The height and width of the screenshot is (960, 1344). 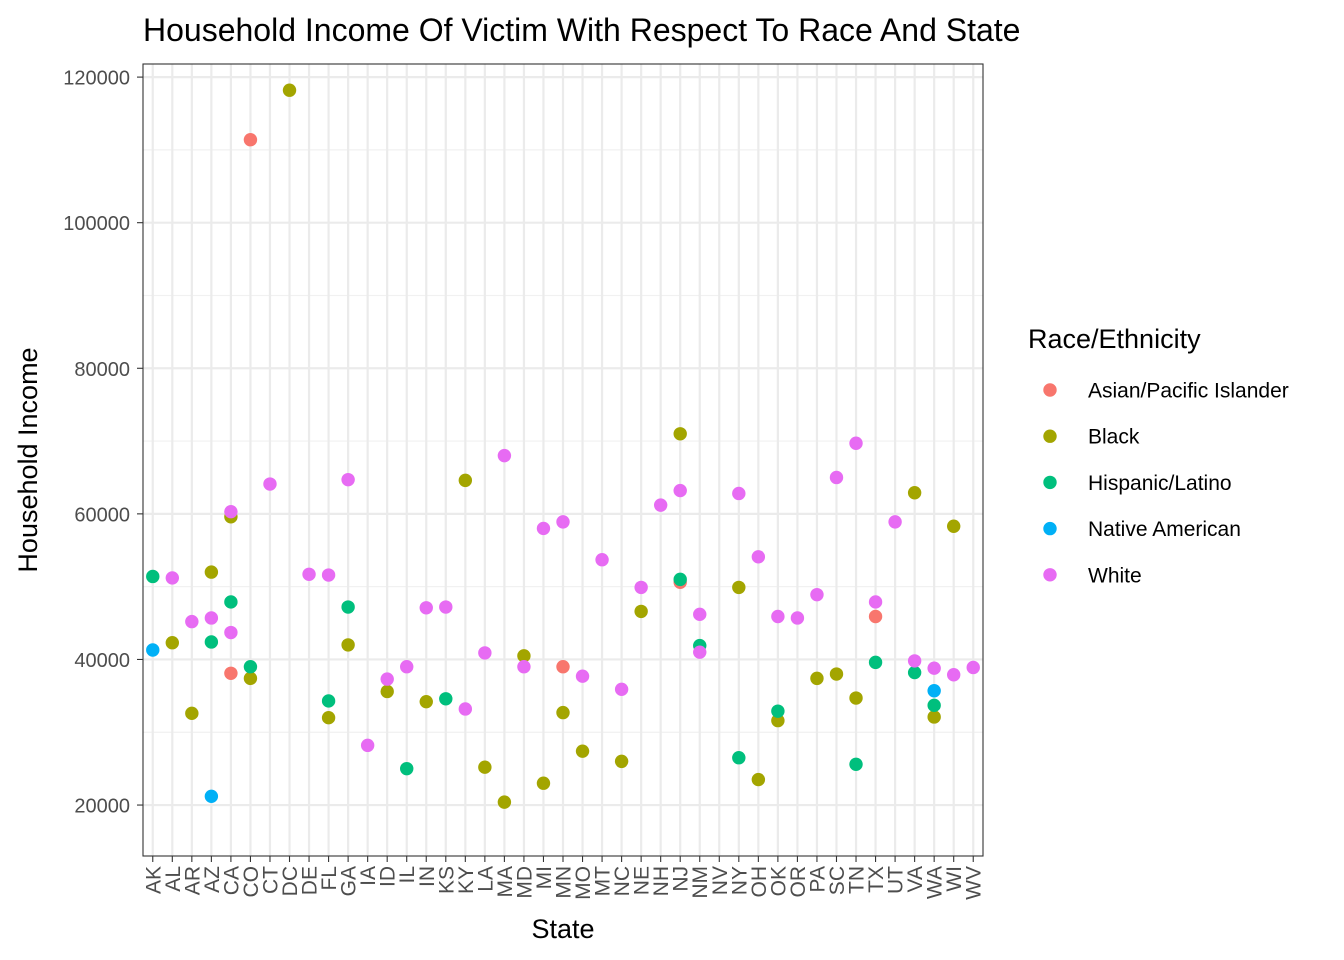 What do you see at coordinates (564, 882) in the screenshot?
I see `x-tick-label: MN` at bounding box center [564, 882].